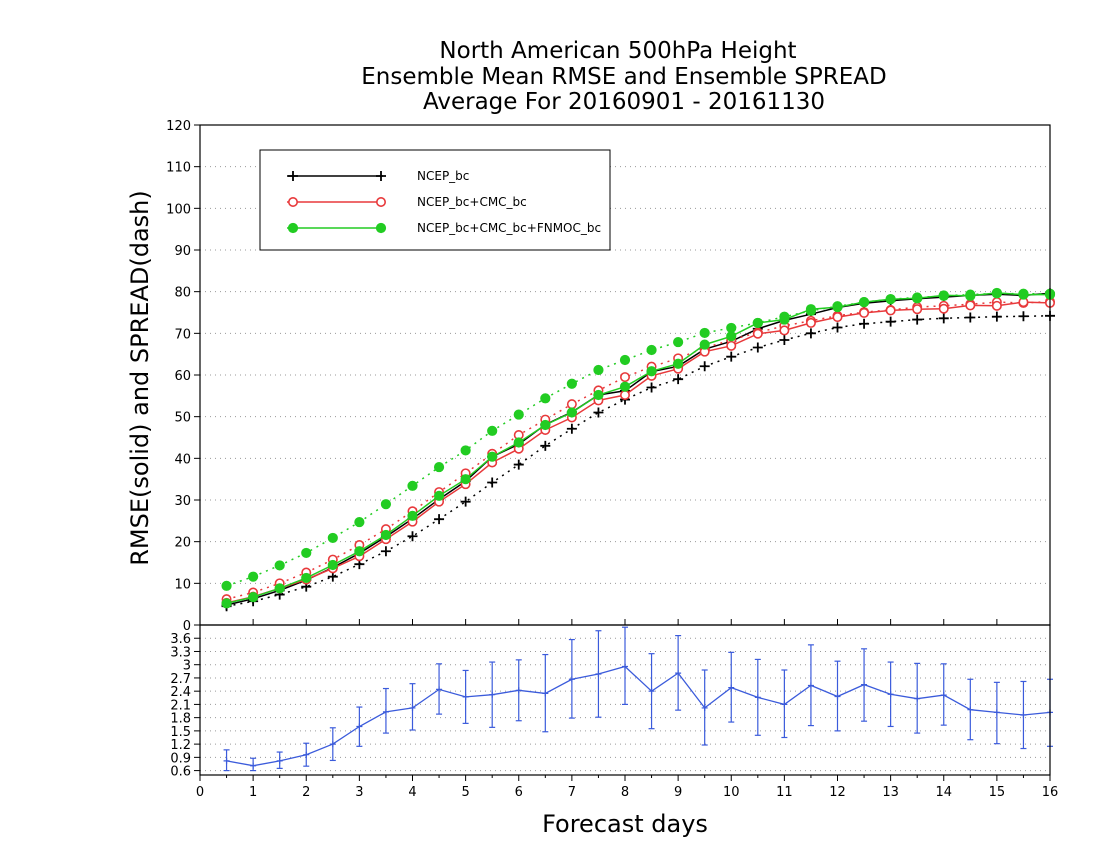 This screenshot has width=1100, height=850. I want to click on legend-box, so click(435, 200).